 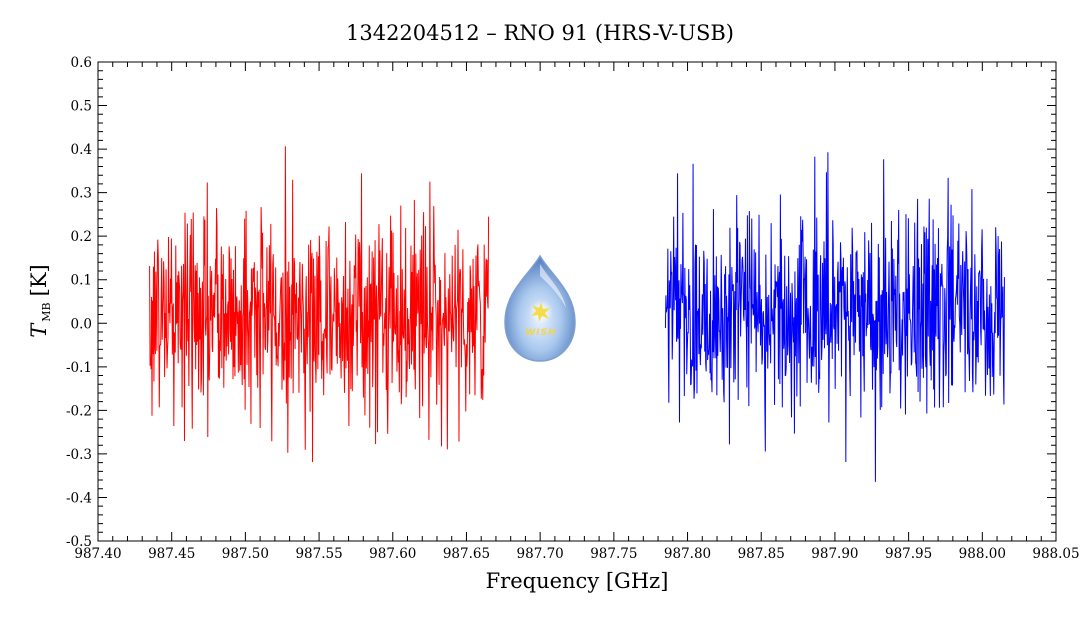 I want to click on x-tick-label: 987.70, so click(x=540, y=554).